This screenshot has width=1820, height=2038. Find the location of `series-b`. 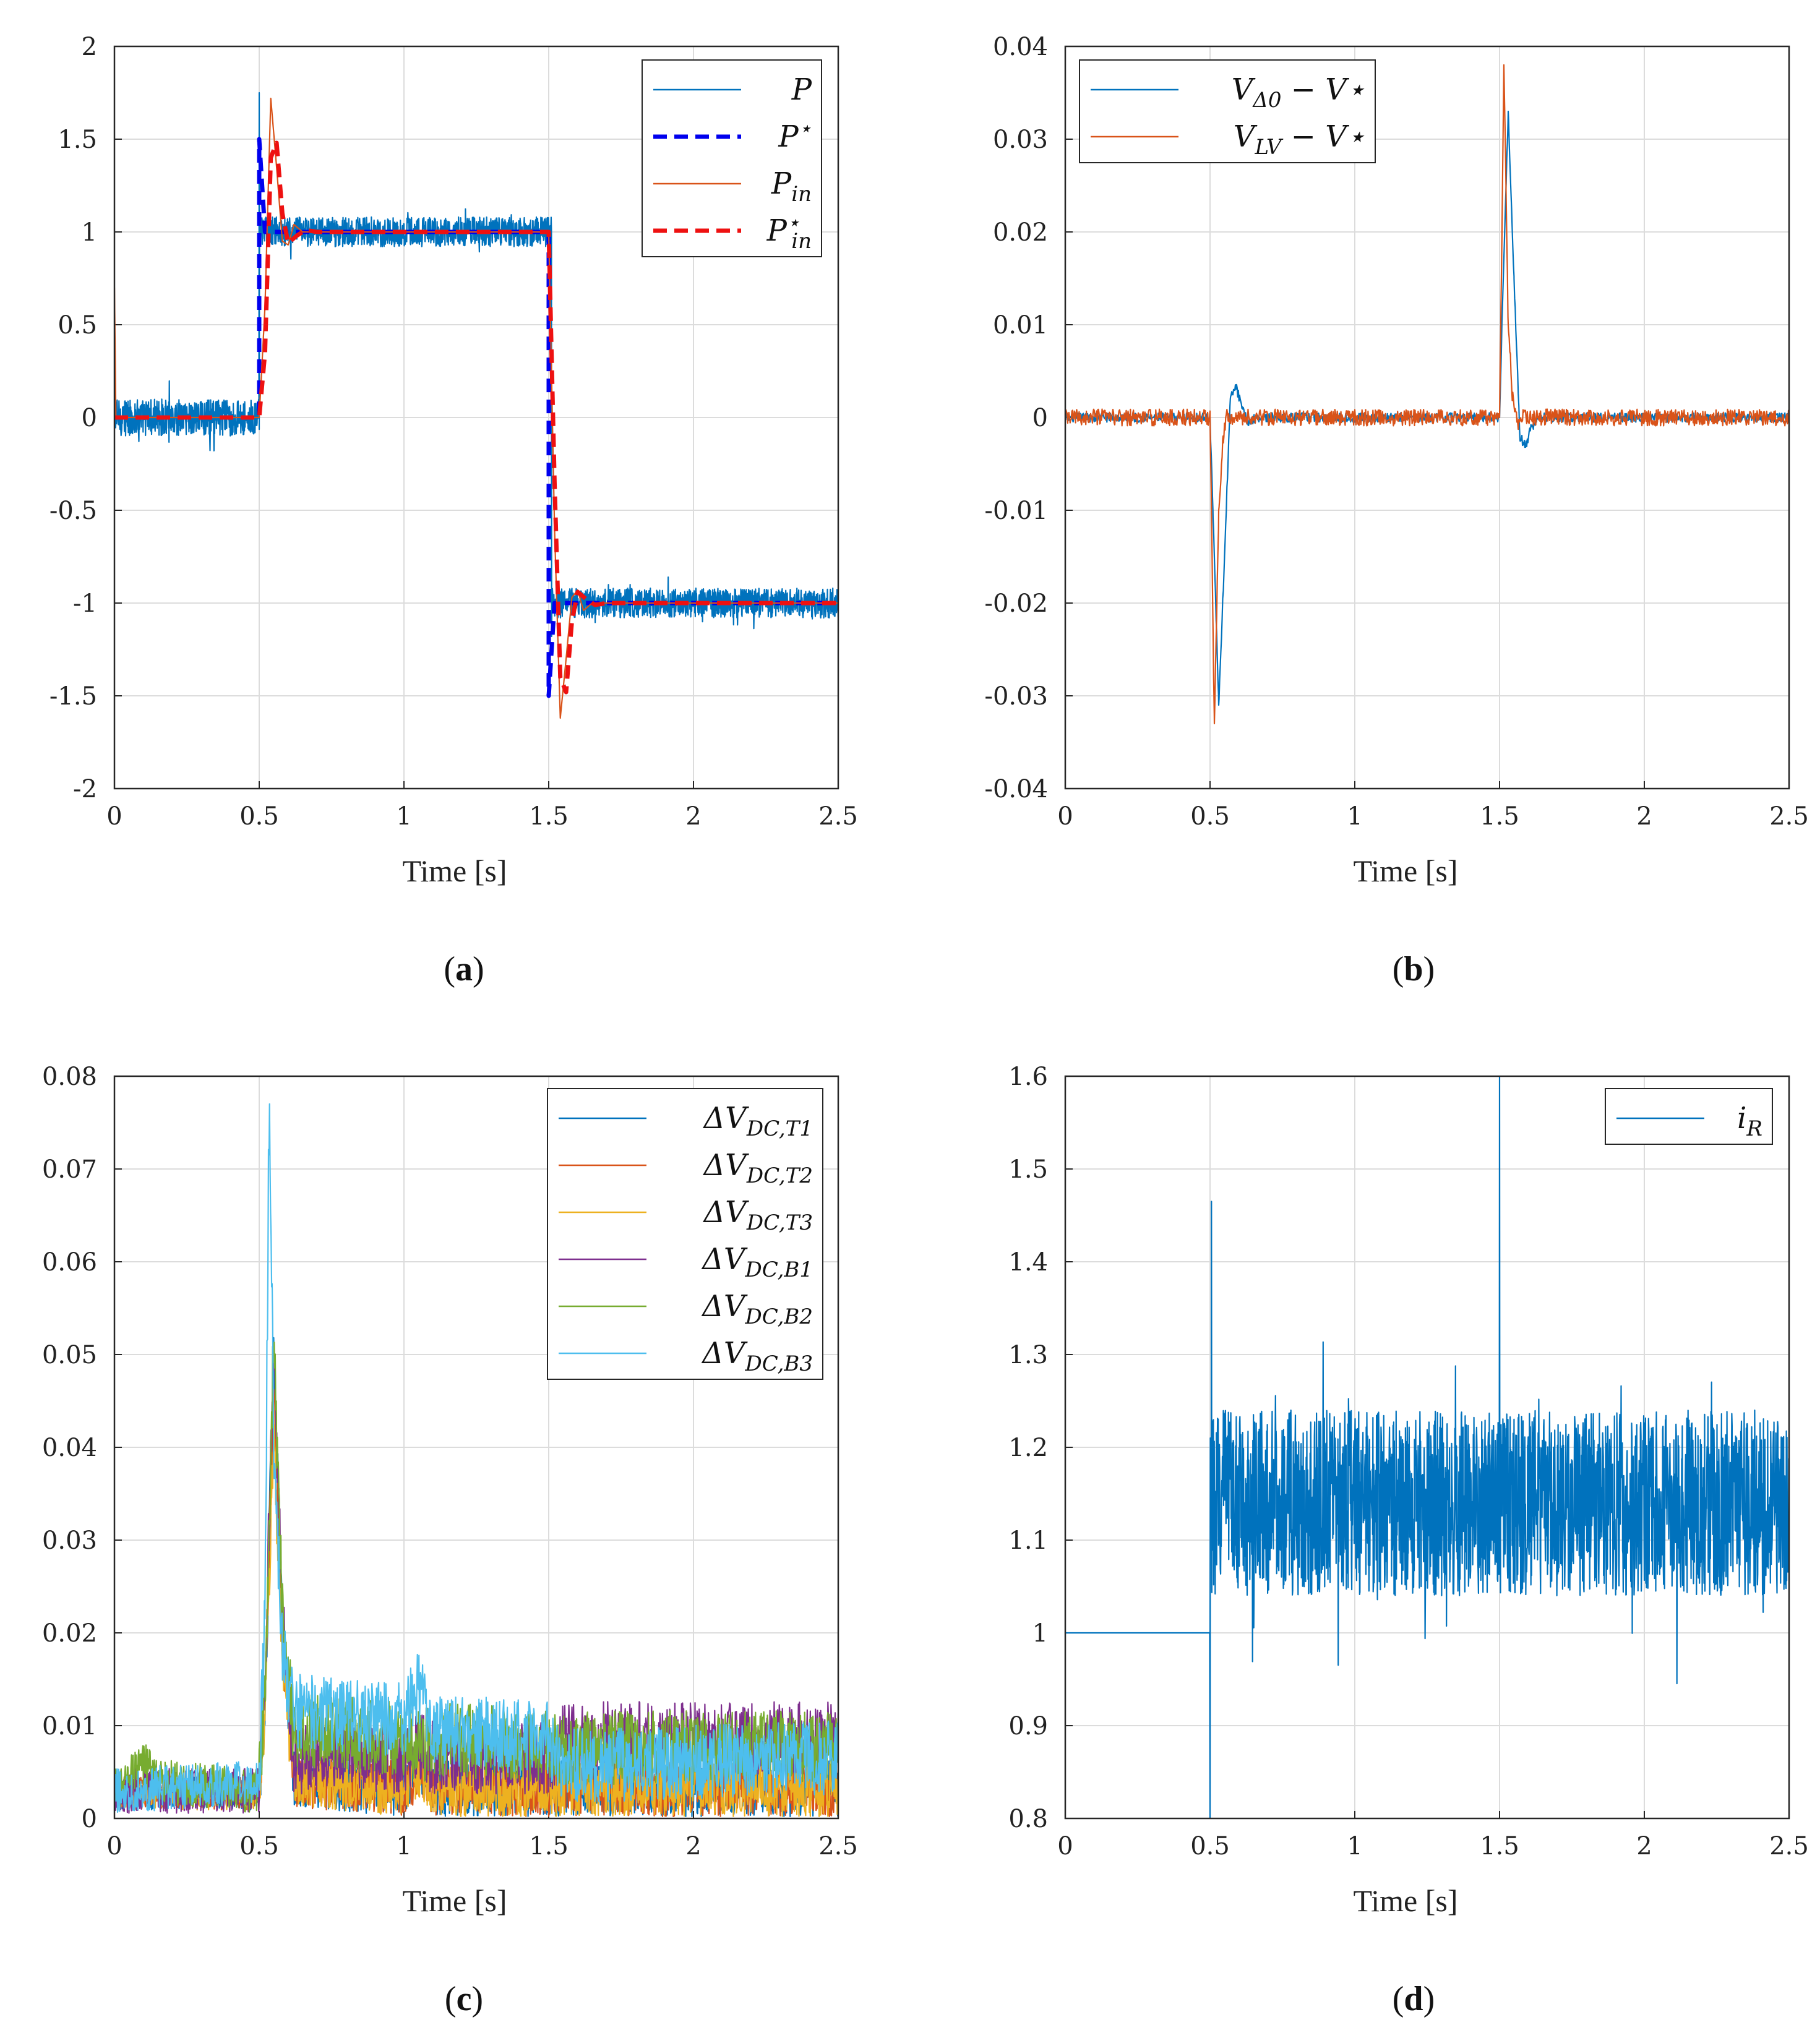

series-b is located at coordinates (1427, 394).